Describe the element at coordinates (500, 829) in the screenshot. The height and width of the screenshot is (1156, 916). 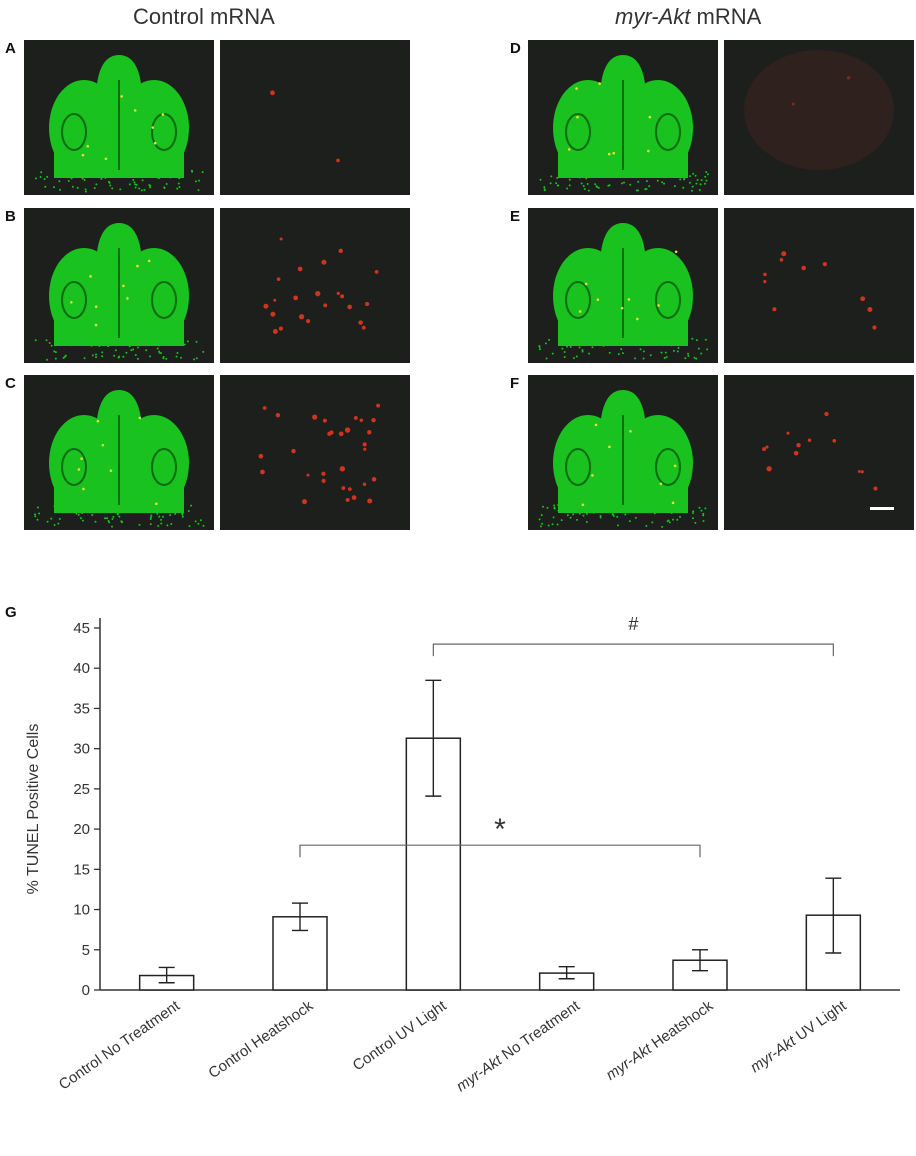
I see `significance-symbol: *` at that location.